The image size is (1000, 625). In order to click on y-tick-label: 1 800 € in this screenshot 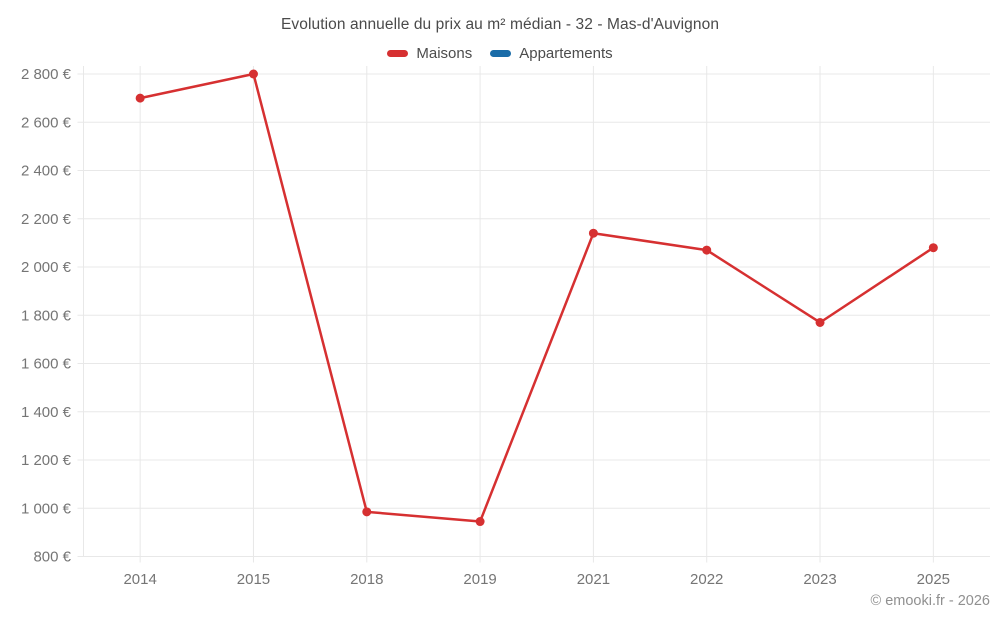, I will do `click(46, 315)`.